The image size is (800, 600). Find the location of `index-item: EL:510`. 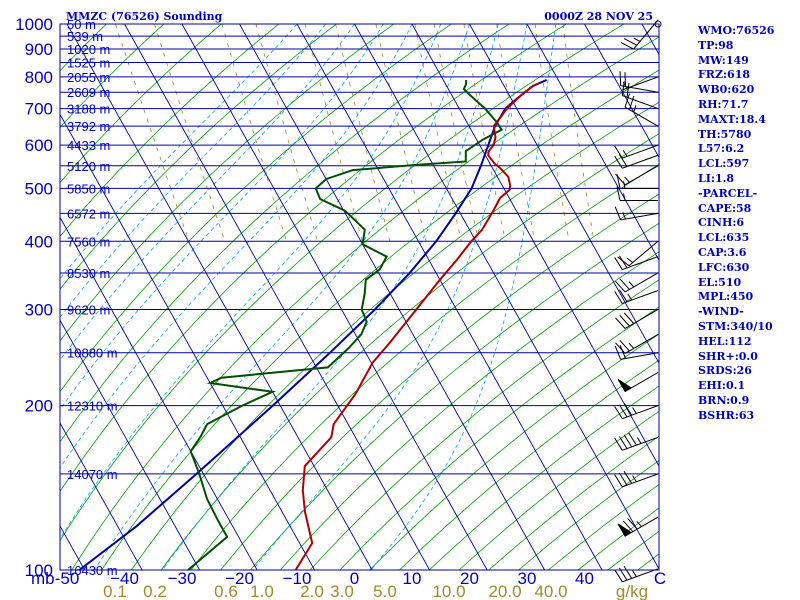

index-item: EL:510 is located at coordinates (720, 282).